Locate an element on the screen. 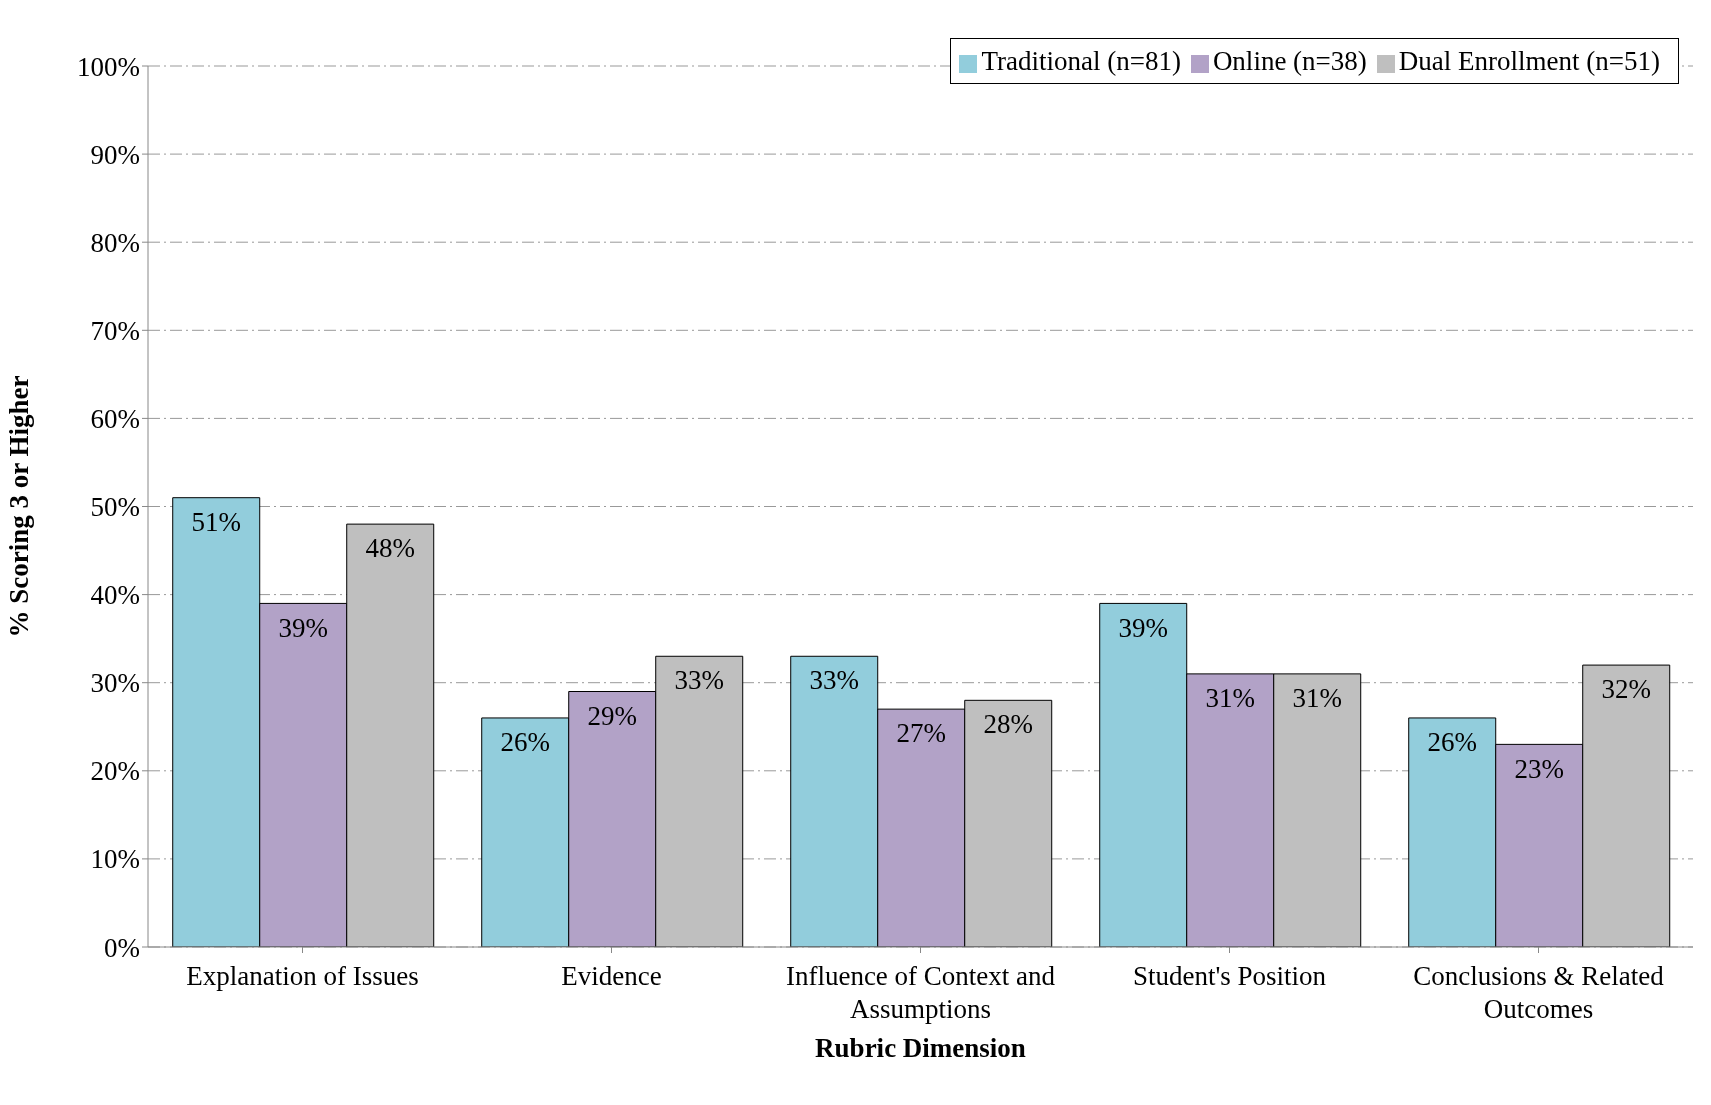 The width and height of the screenshot is (1711, 1105). x-tick-label: Evidence is located at coordinates (611, 976).